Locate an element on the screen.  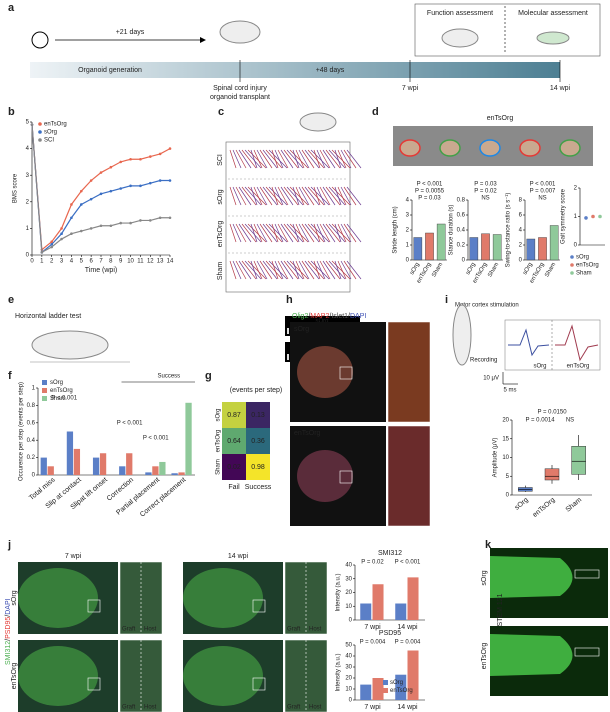
stain-label: STEM 121 is located at coordinates (500, 609).